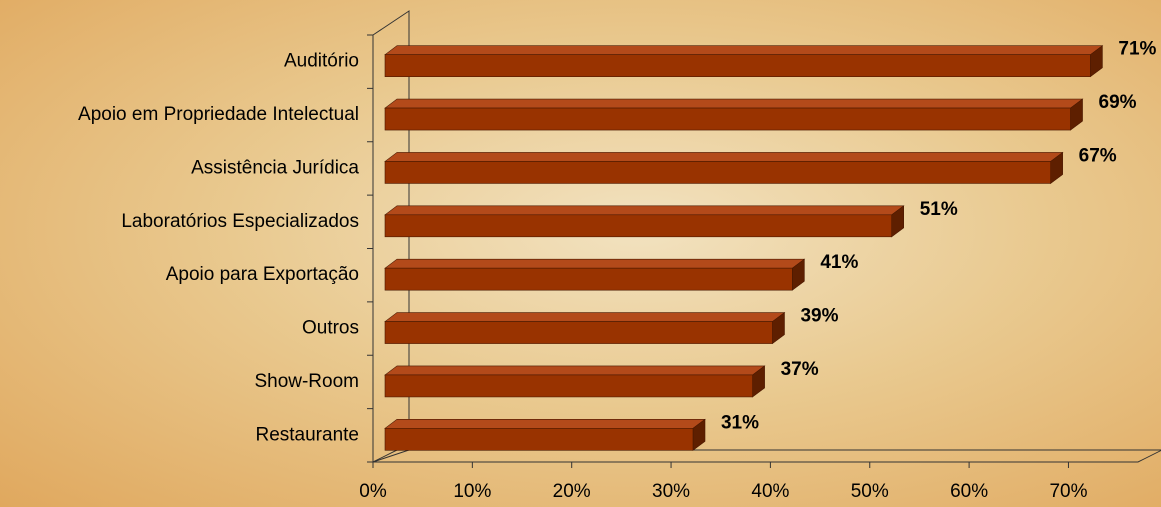 Image resolution: width=1161 pixels, height=507 pixels. I want to click on x-tick-label: 70%, so click(1068, 491).